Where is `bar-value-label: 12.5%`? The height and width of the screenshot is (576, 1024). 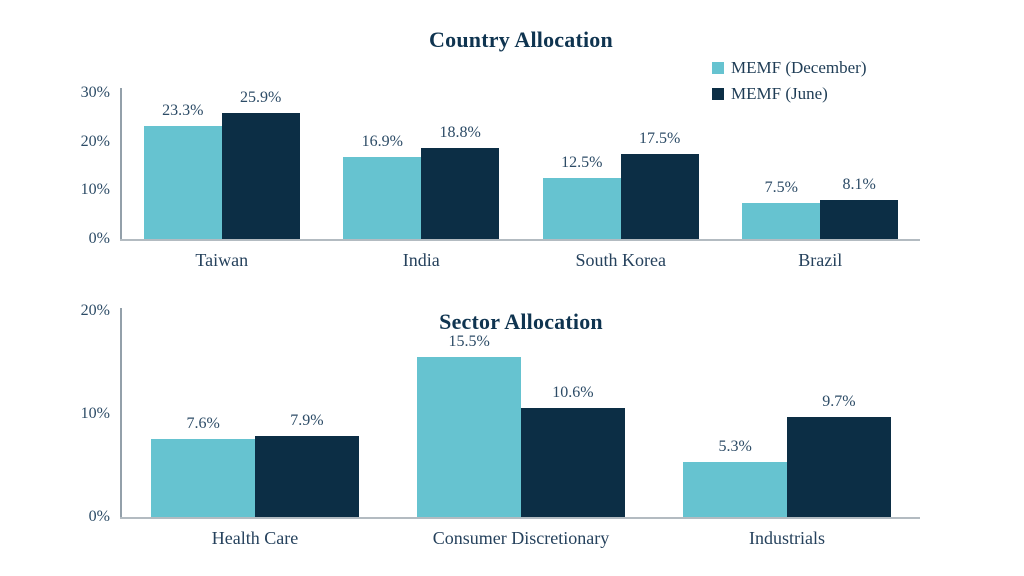
bar-value-label: 12.5% is located at coordinates (582, 163).